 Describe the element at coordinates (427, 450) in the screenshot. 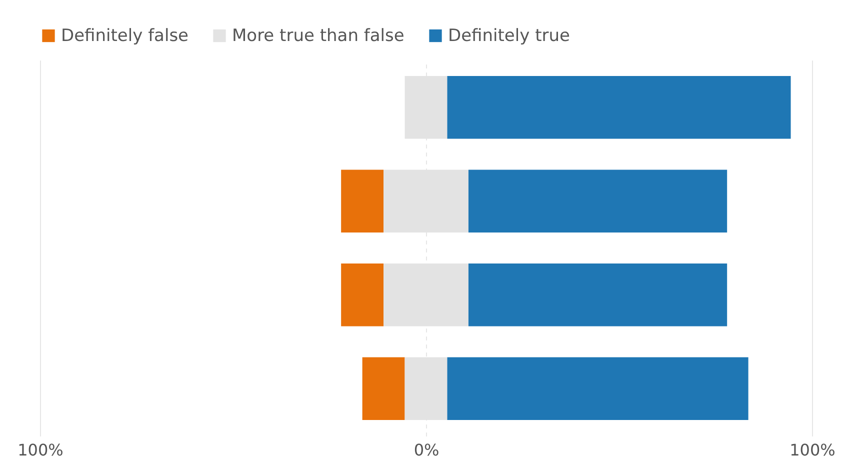

I see `x-tick-label: 0%` at that location.